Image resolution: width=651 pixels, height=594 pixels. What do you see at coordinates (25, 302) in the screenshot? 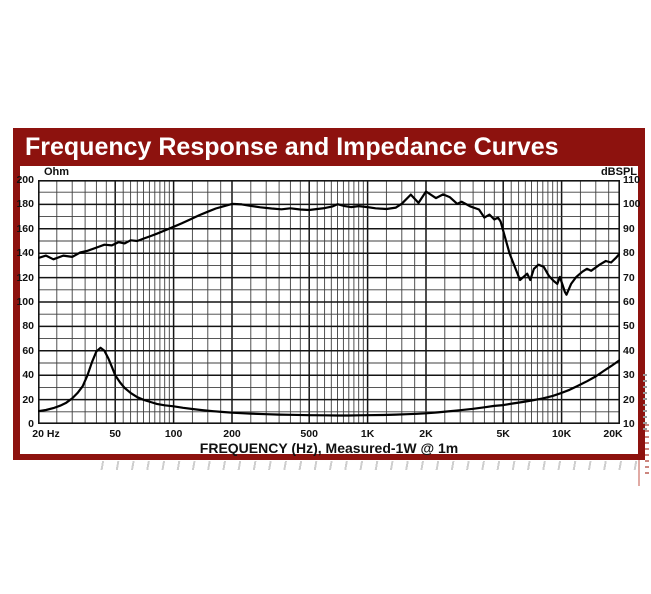
I see `y-left-tick-label: 100` at bounding box center [25, 302].